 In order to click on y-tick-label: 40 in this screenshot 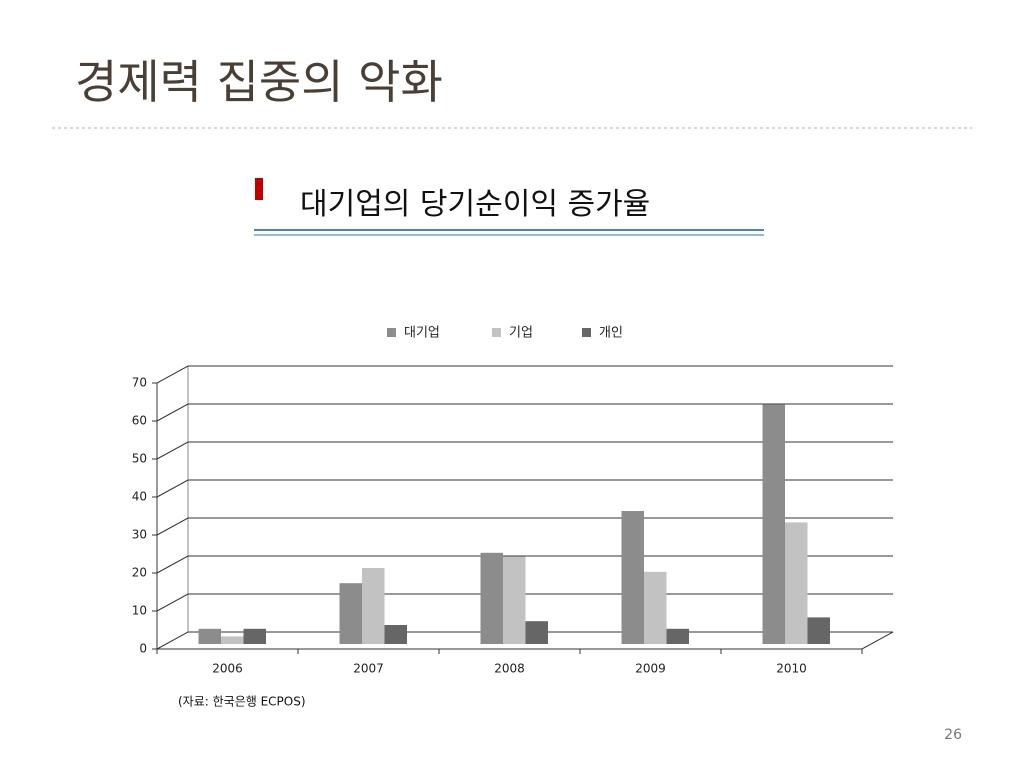, I will do `click(139, 497)`.